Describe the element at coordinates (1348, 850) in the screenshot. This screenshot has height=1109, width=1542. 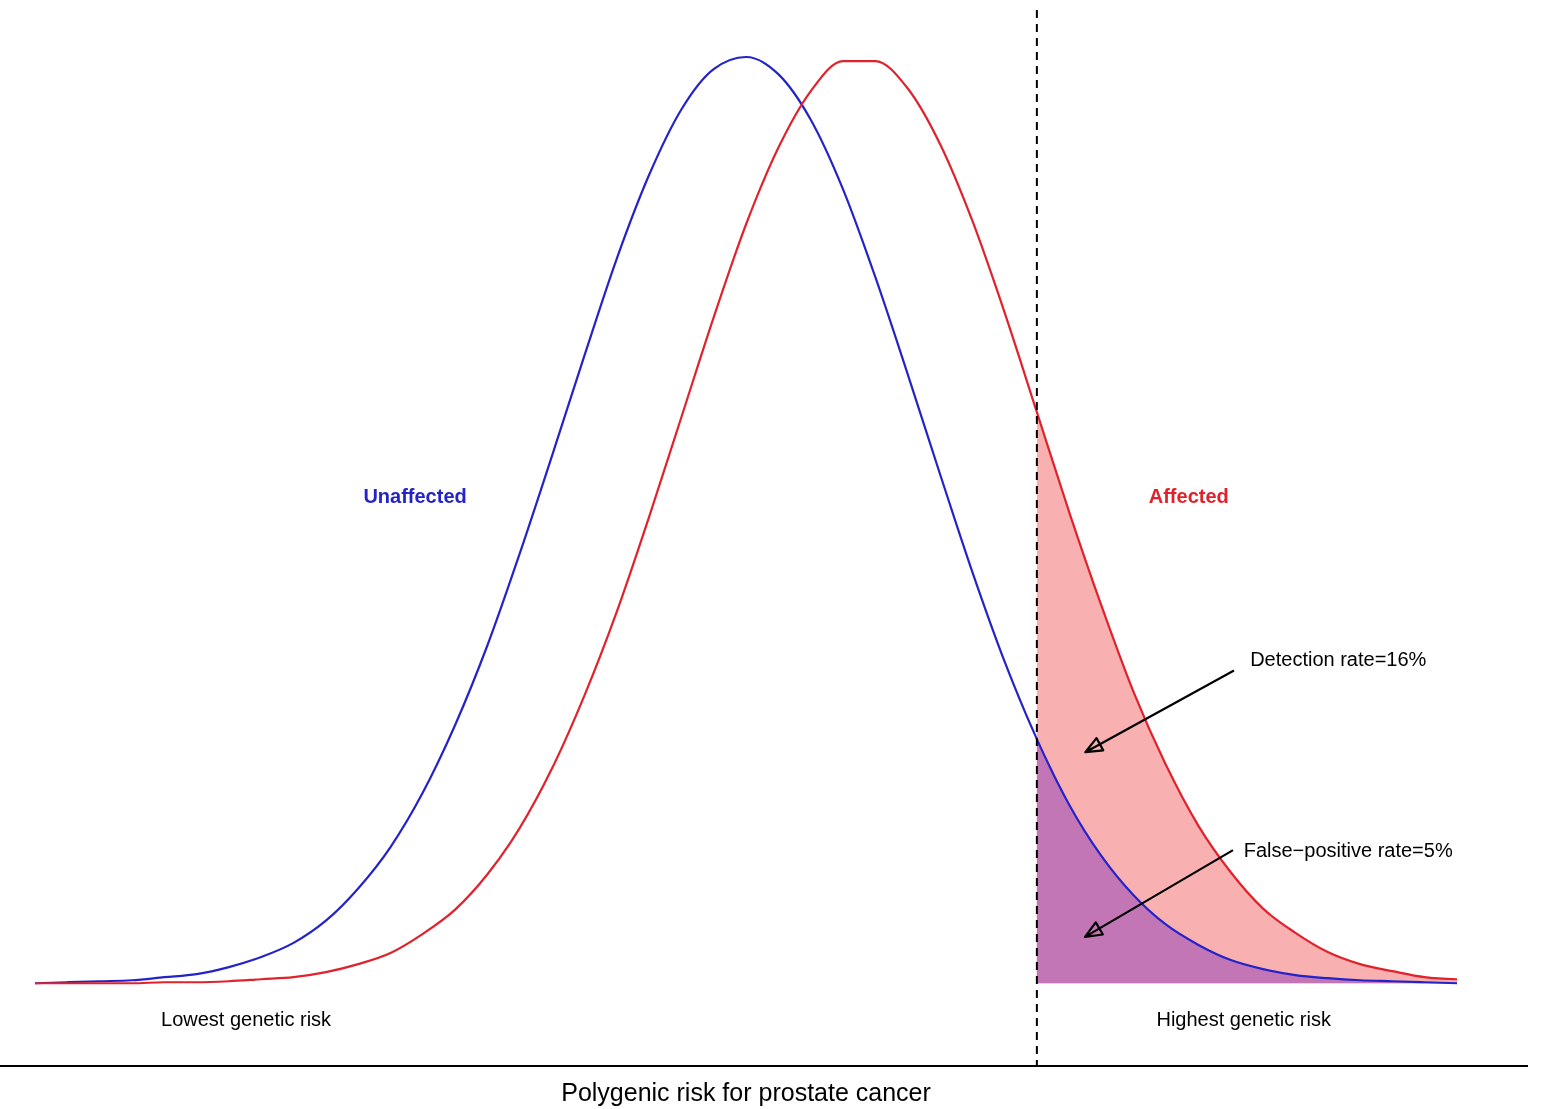
I see `annotation: False−positive rate=5%` at that location.